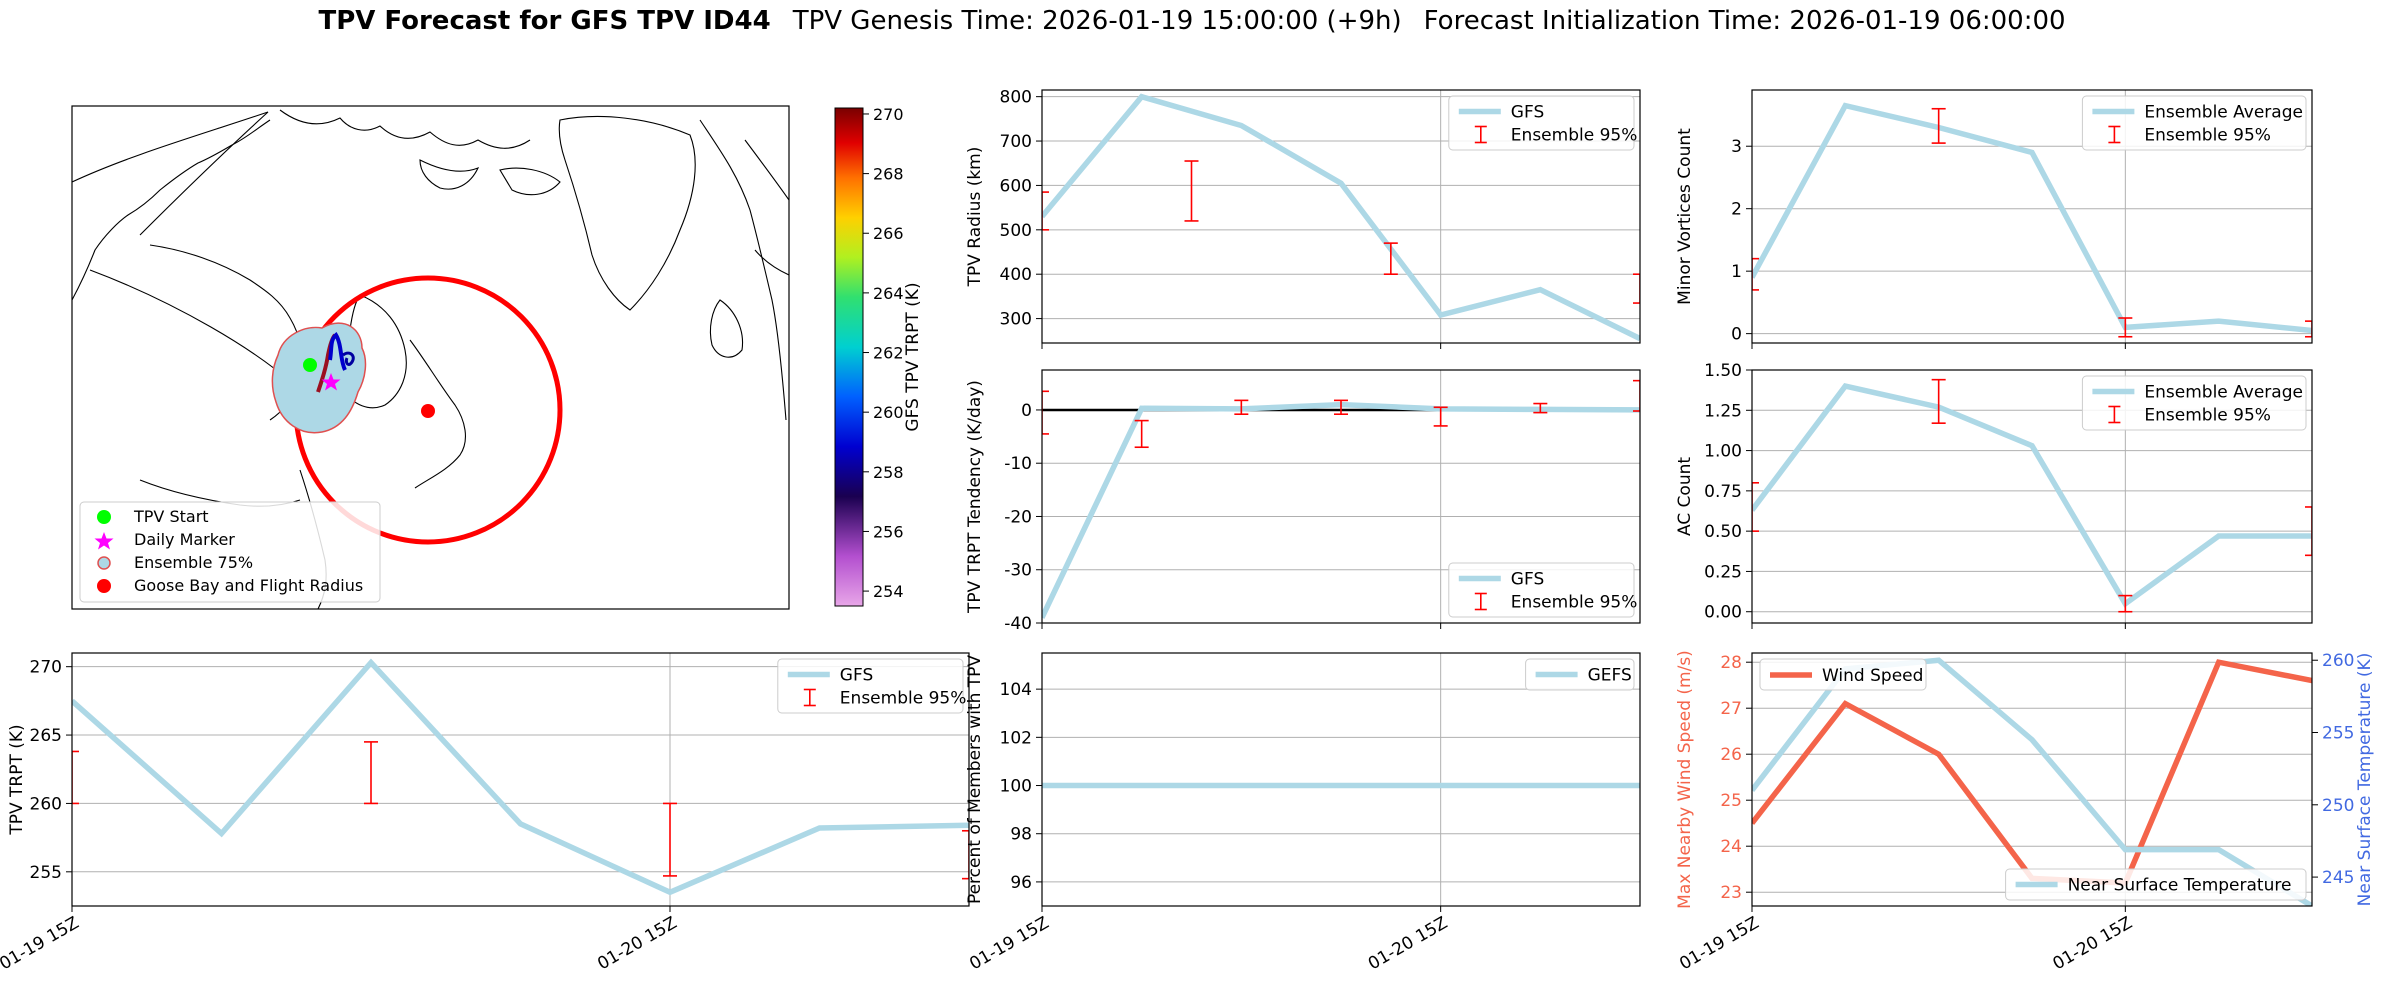 Image resolution: width=2384 pixels, height=982 pixels. Describe the element at coordinates (1018, 571) in the screenshot. I see `ytick-label: -30` at that location.